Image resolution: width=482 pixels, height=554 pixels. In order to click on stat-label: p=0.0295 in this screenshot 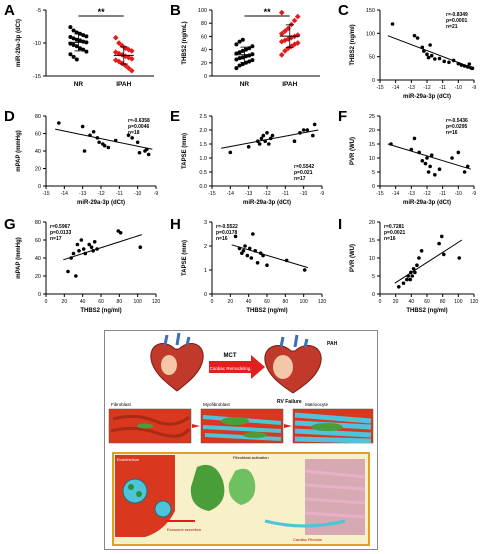, I will do `click(456, 127)`.